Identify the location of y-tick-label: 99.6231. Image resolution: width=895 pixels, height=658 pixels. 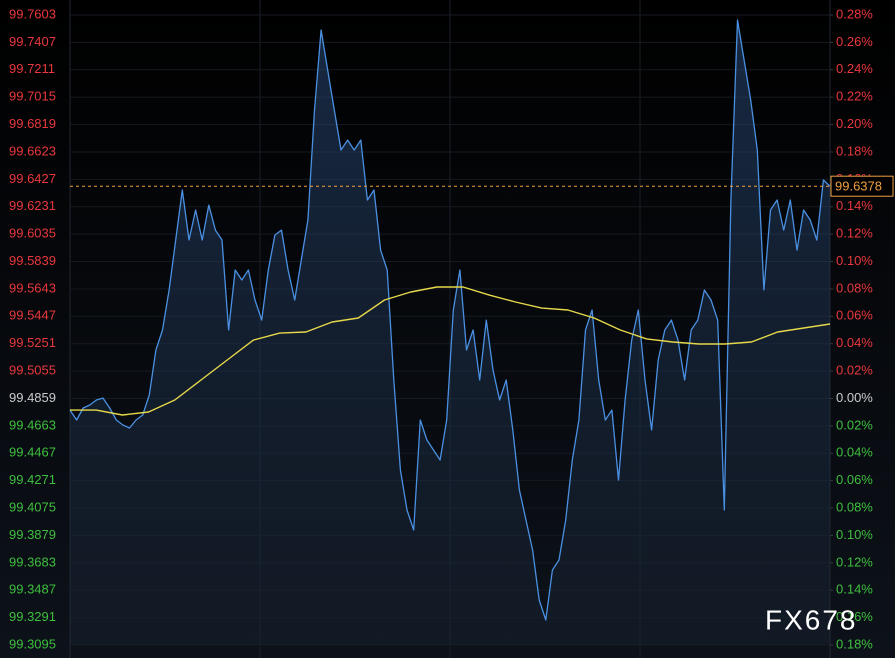
(32, 205).